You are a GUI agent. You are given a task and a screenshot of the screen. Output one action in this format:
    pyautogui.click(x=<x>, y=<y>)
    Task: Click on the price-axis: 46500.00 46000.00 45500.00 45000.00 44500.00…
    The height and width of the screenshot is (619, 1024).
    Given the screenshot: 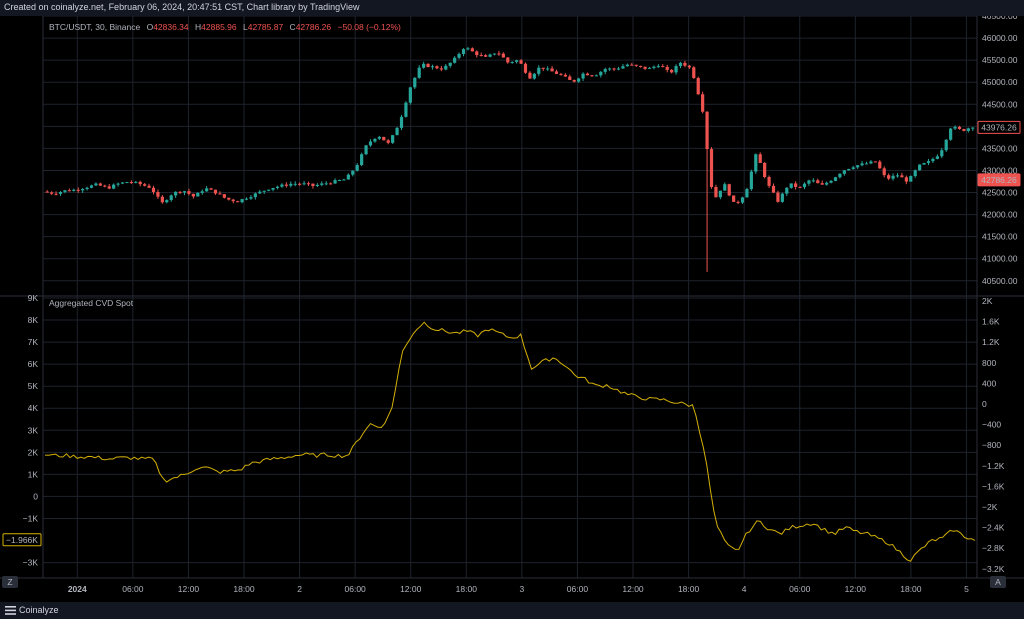 What is the action you would take?
    pyautogui.click(x=1000, y=151)
    